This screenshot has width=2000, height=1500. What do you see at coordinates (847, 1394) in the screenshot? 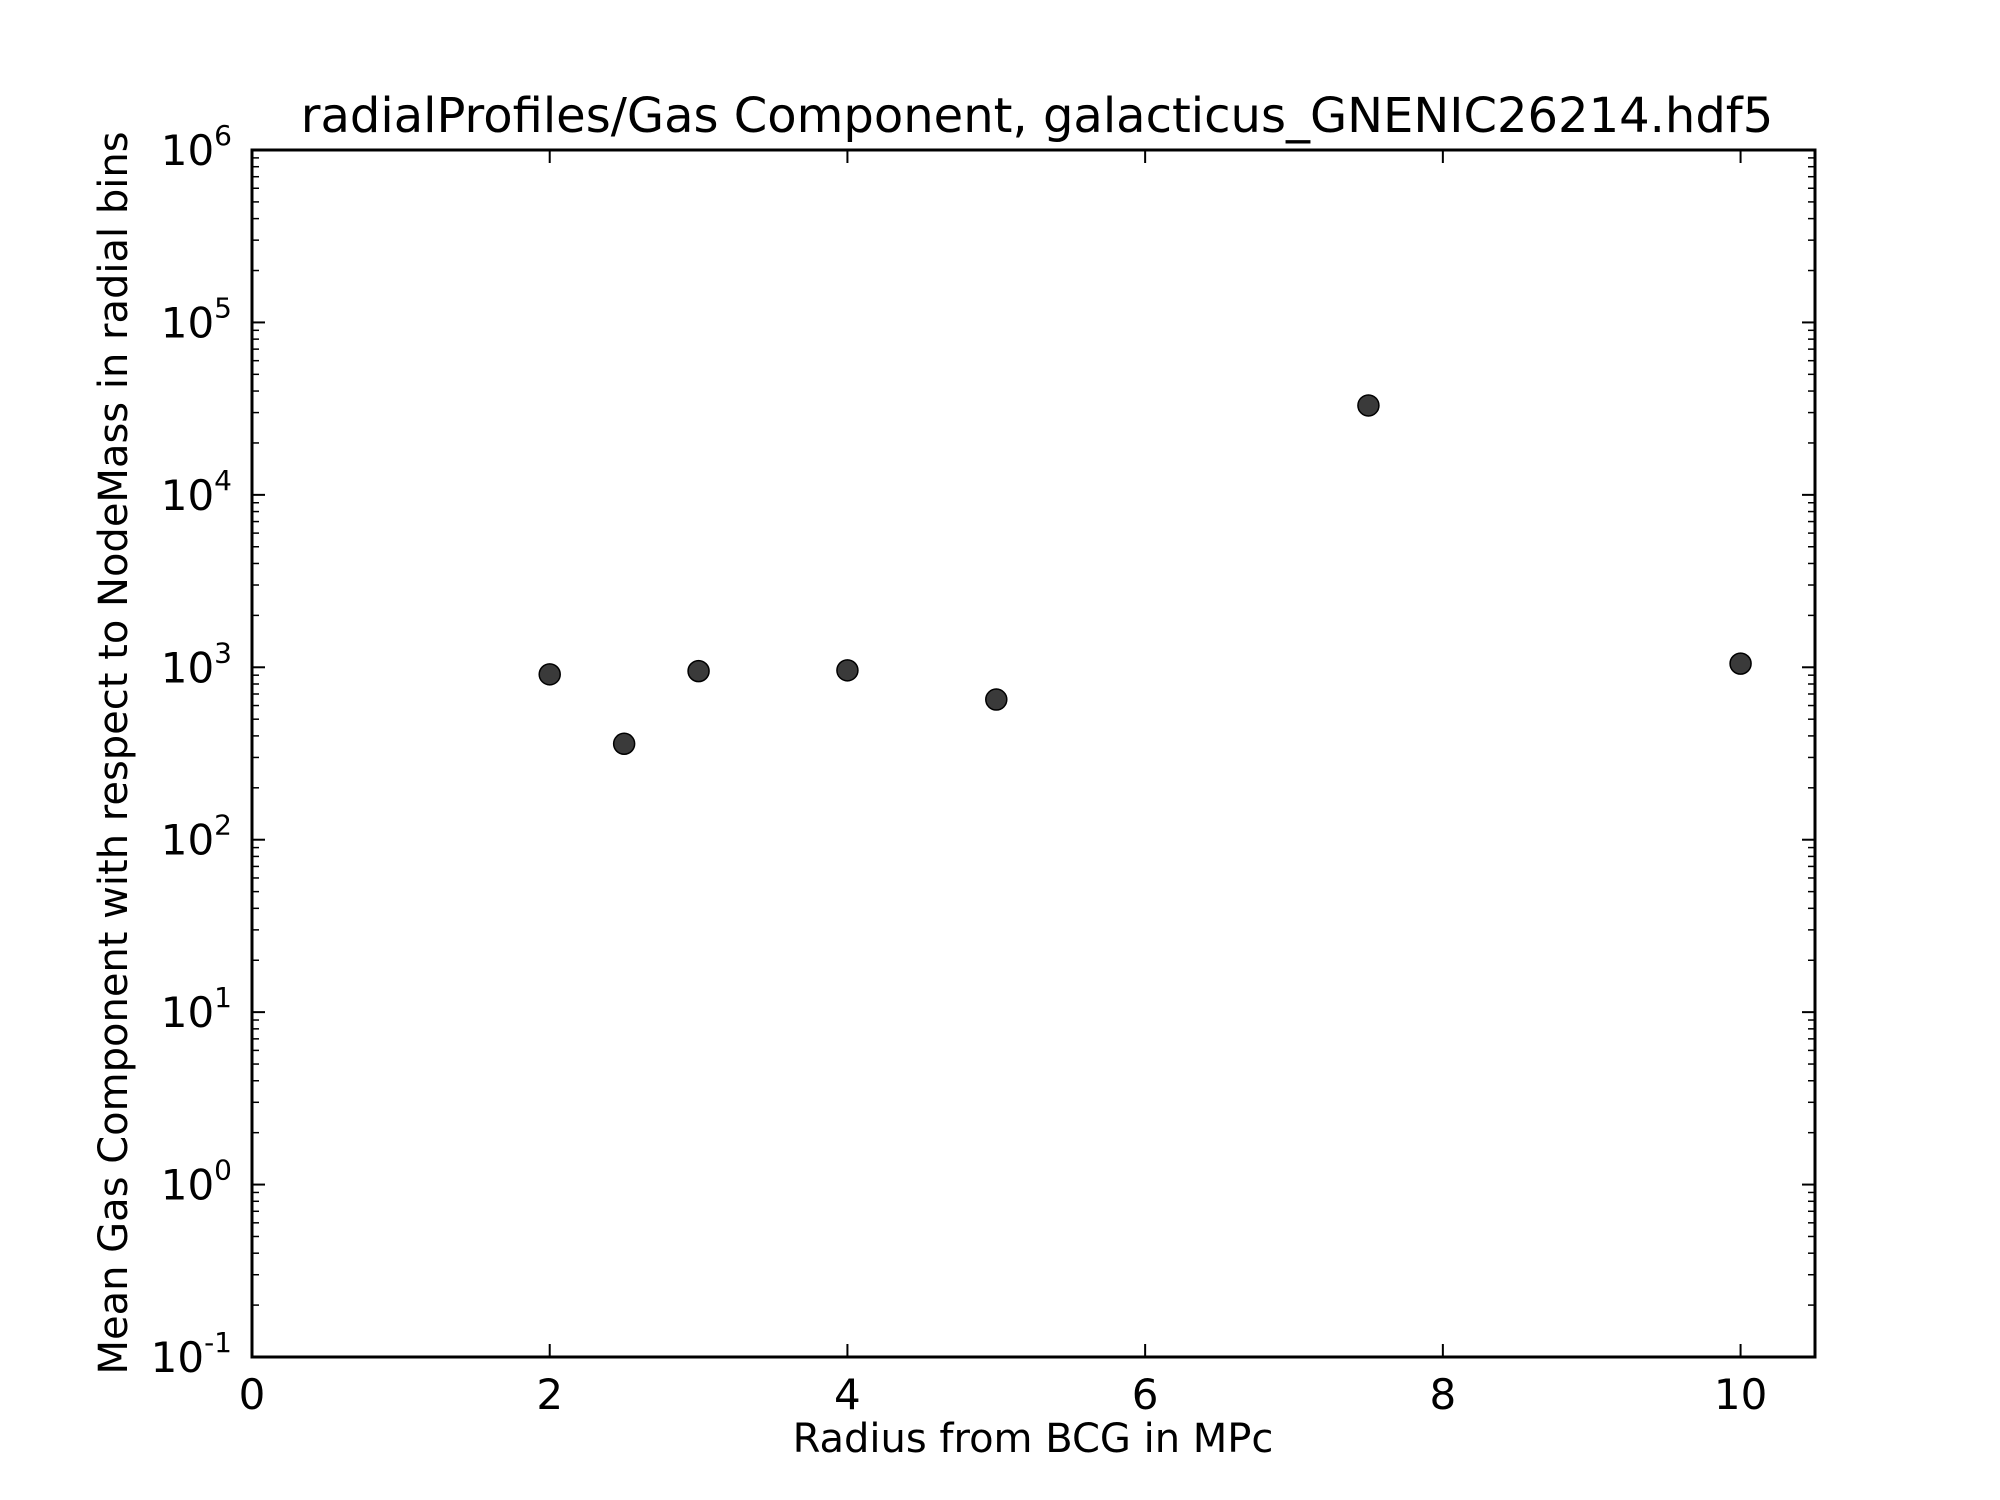
I see `x-tick-label: 4` at bounding box center [847, 1394].